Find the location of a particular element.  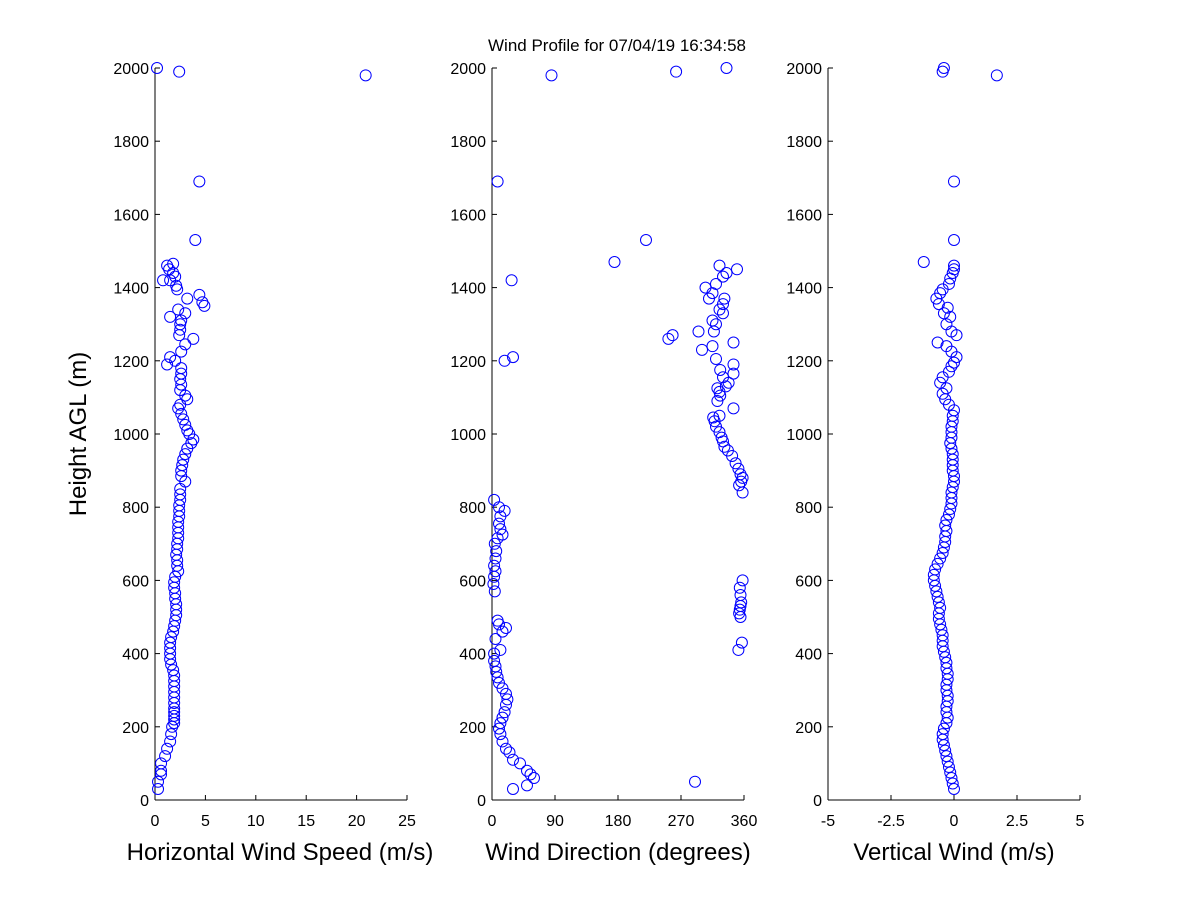

x-tick-label: 5 is located at coordinates (1080, 821).